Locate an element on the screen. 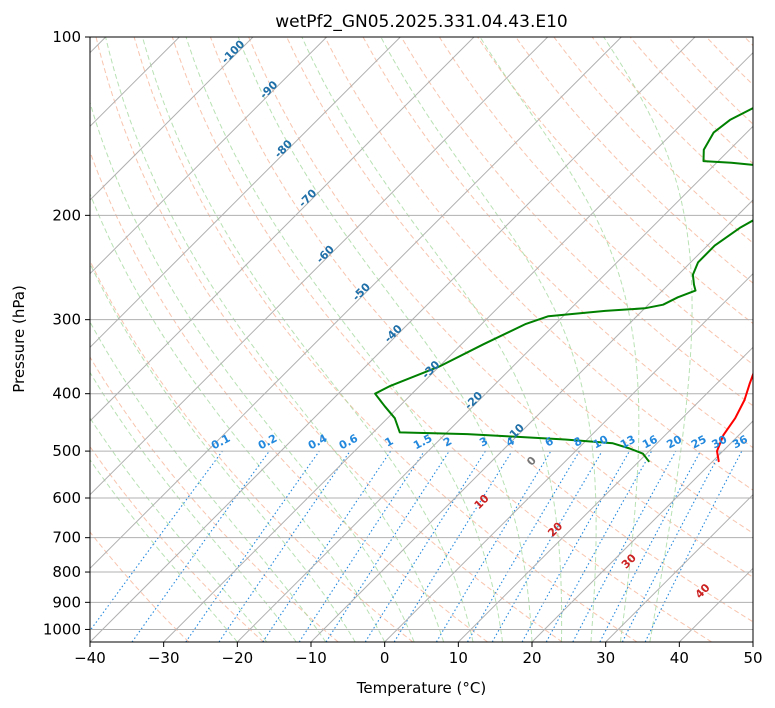 The image size is (775, 708). temperature-profile-line is located at coordinates (734, 417).